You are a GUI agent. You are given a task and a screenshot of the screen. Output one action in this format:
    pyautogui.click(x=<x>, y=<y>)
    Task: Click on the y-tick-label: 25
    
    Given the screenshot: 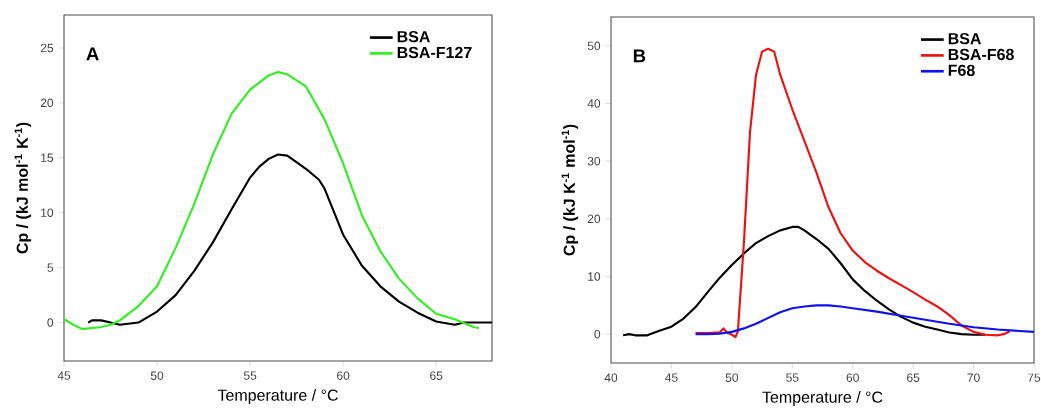 What is the action you would take?
    pyautogui.click(x=47, y=48)
    